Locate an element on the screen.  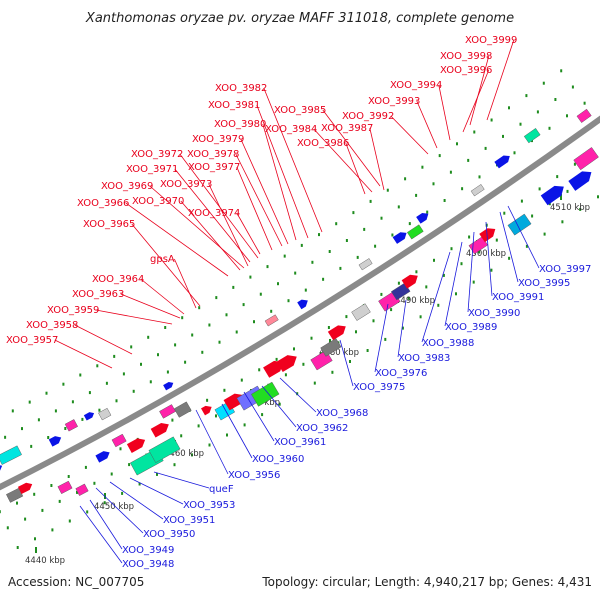
gene-label-xoo_3978: XOO_3978 is located at coordinates (213, 154).